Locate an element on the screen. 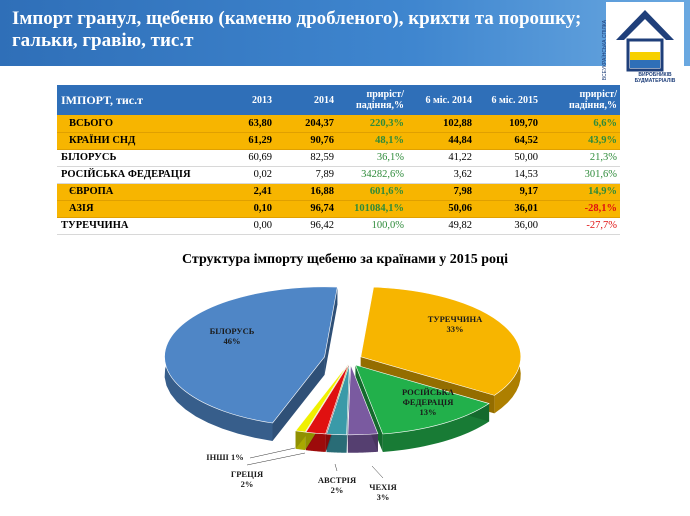 The width and height of the screenshot is (690, 516). table-cell: 601,6% is located at coordinates (372, 192).